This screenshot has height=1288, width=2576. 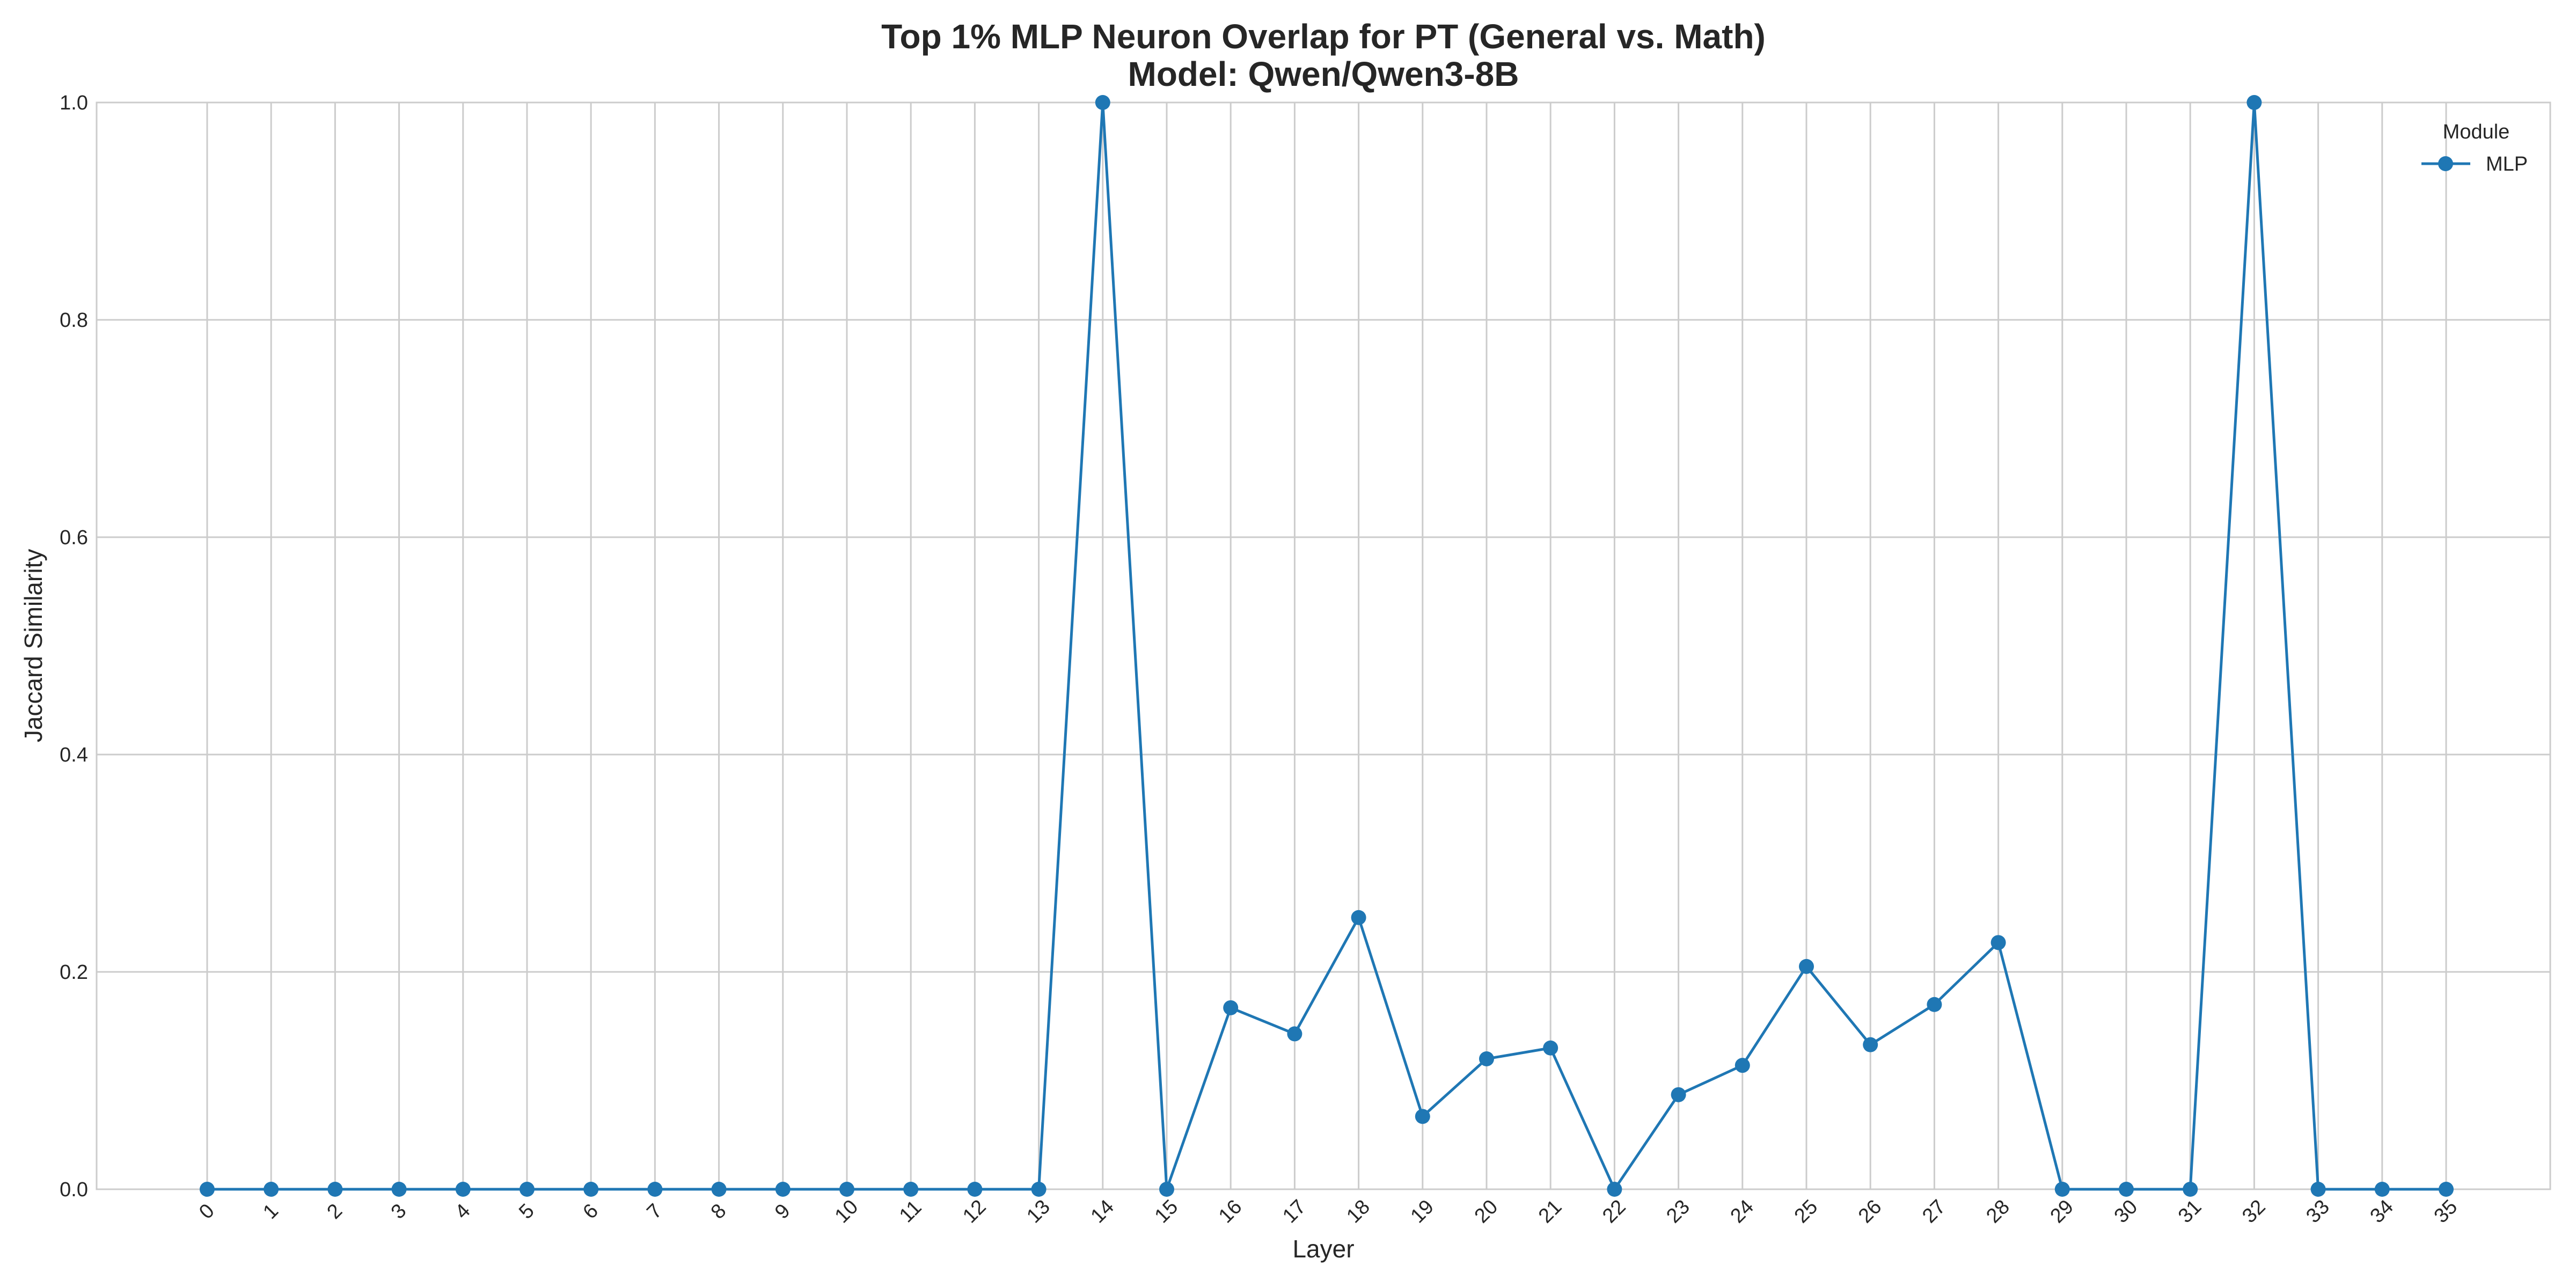 What do you see at coordinates (2382, 1212) in the screenshot?
I see `x-tick-label: 34` at bounding box center [2382, 1212].